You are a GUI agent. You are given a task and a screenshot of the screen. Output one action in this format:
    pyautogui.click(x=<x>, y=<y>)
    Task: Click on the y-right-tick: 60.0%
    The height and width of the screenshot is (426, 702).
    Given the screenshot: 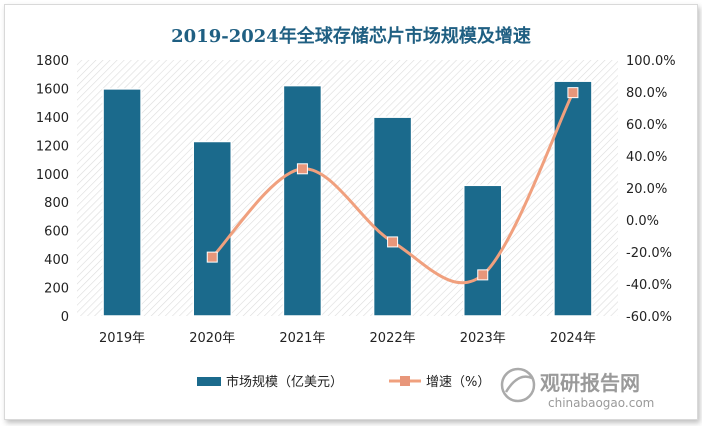 What is the action you would take?
    pyautogui.click(x=646, y=125)
    